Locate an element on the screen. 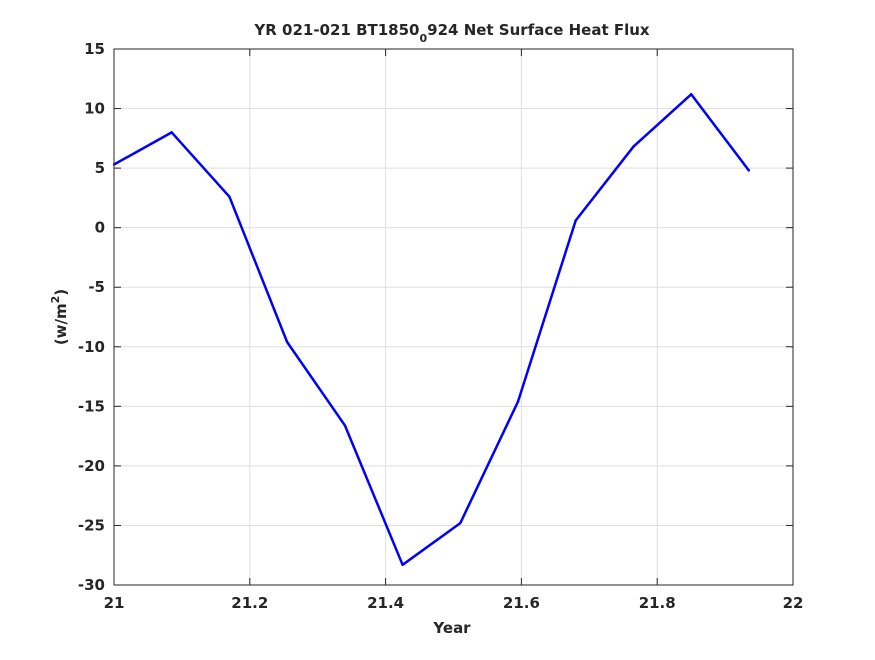 This screenshot has height=660, width=875. y-tick-label: -10 is located at coordinates (91, 347).